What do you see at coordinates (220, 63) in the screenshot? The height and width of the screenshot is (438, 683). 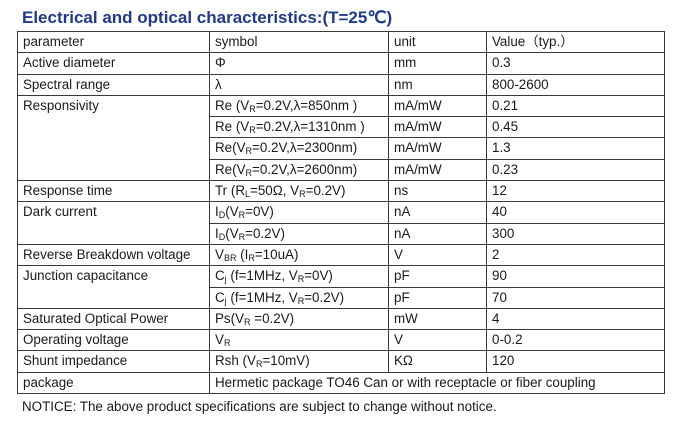 I see `symbol-text: Φ` at bounding box center [220, 63].